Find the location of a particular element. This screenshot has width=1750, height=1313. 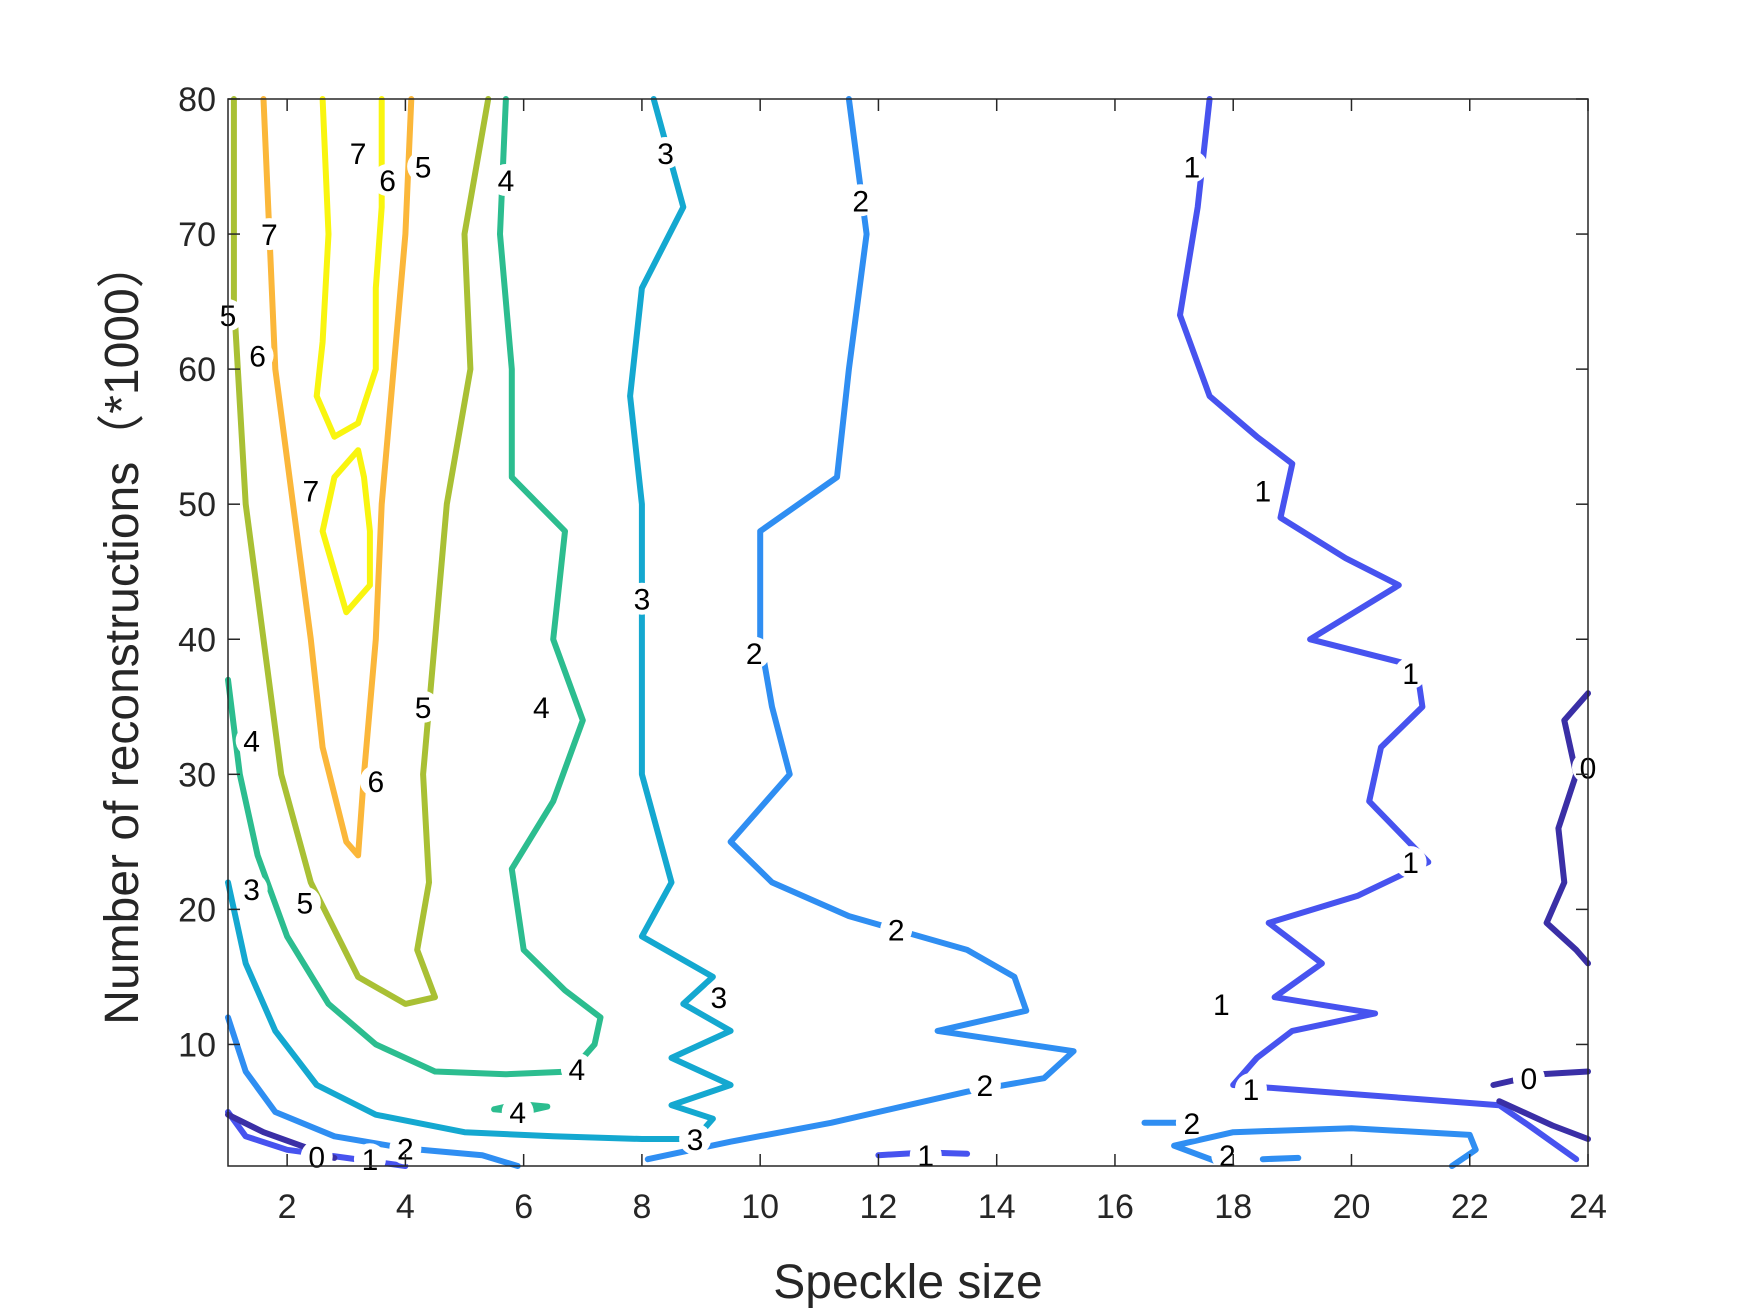

contour-label-24: 2 is located at coordinates (405, 1149).